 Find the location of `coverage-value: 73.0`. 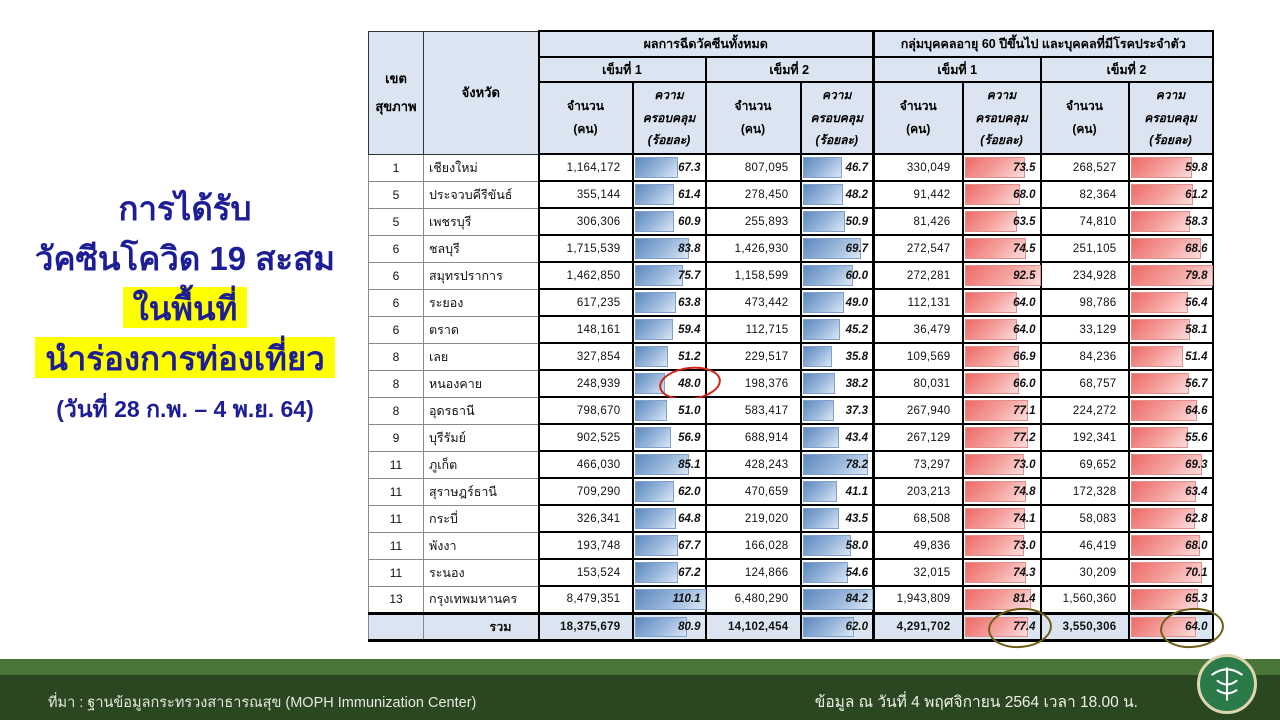

coverage-value: 73.0 is located at coordinates (1024, 464).